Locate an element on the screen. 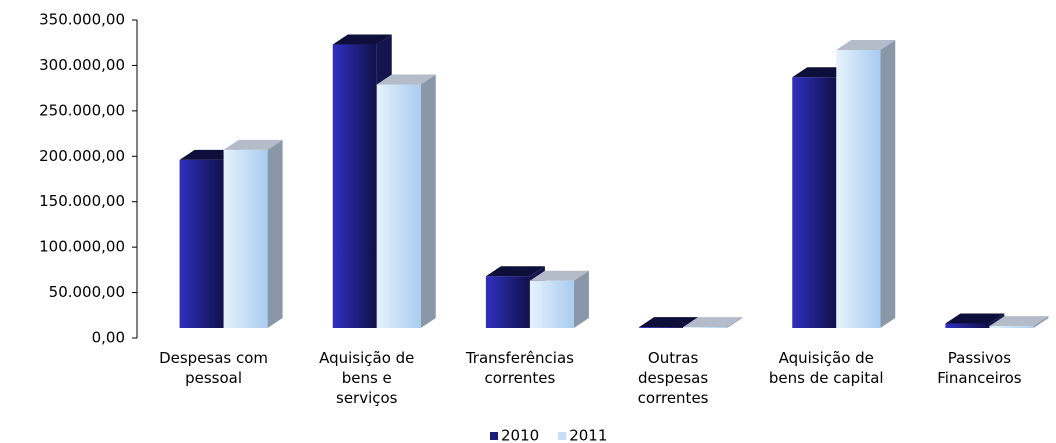 The height and width of the screenshot is (443, 1056). y-tick-label: 350.000,00 is located at coordinates (82, 20).